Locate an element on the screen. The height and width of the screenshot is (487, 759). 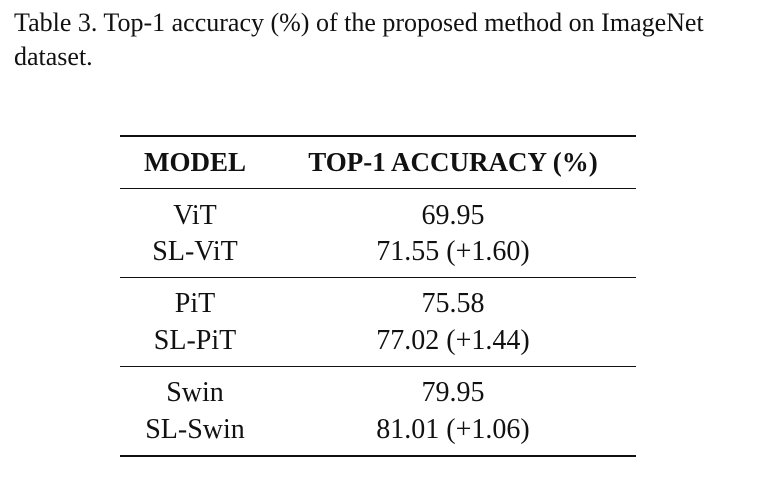
header-rule is located at coordinates (378, 188).